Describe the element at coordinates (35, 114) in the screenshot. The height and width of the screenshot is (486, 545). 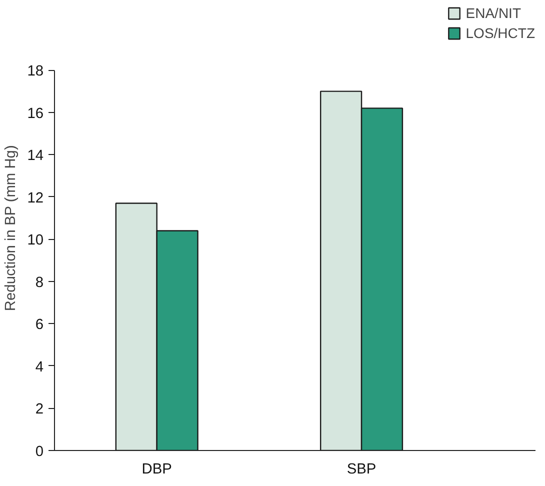
I see `y-tick-label: 16` at that location.